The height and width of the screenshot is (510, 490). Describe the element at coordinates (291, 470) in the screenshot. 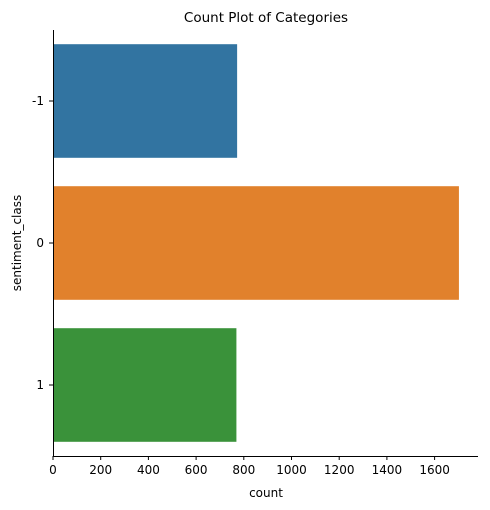

I see `x-tick-label: 1000` at that location.